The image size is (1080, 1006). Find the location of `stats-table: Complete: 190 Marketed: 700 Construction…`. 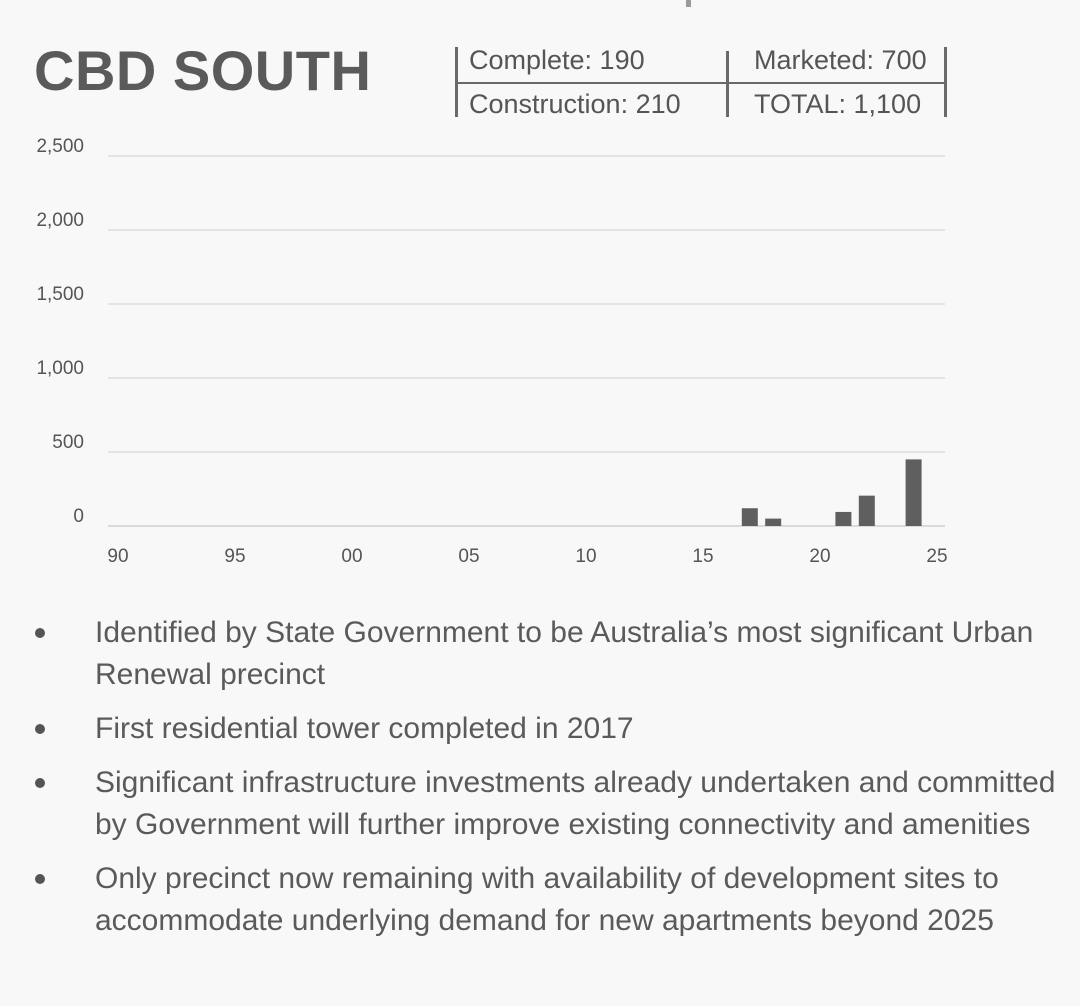

stats-table: Complete: 190 Marketed: 700 Construction… is located at coordinates (701, 82).